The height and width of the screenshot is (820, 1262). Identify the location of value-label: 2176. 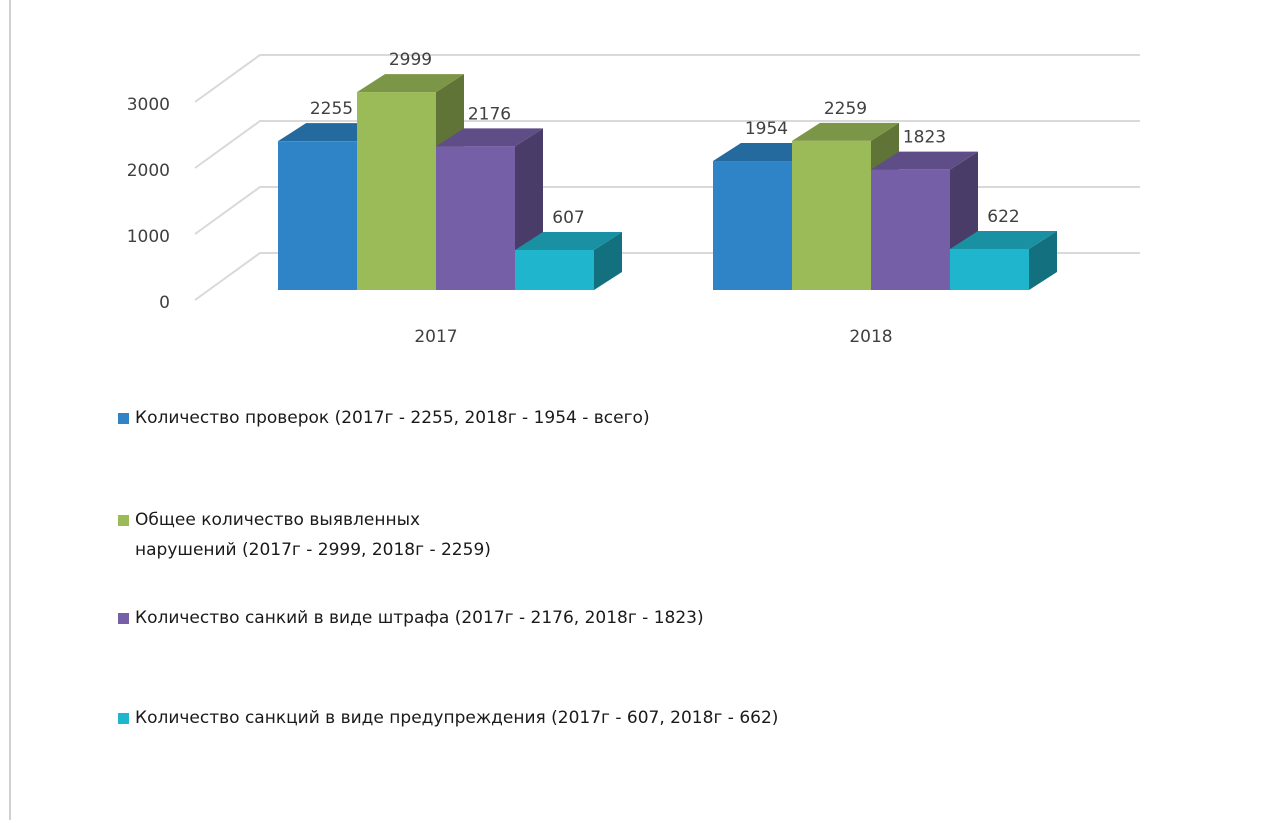
(489, 114).